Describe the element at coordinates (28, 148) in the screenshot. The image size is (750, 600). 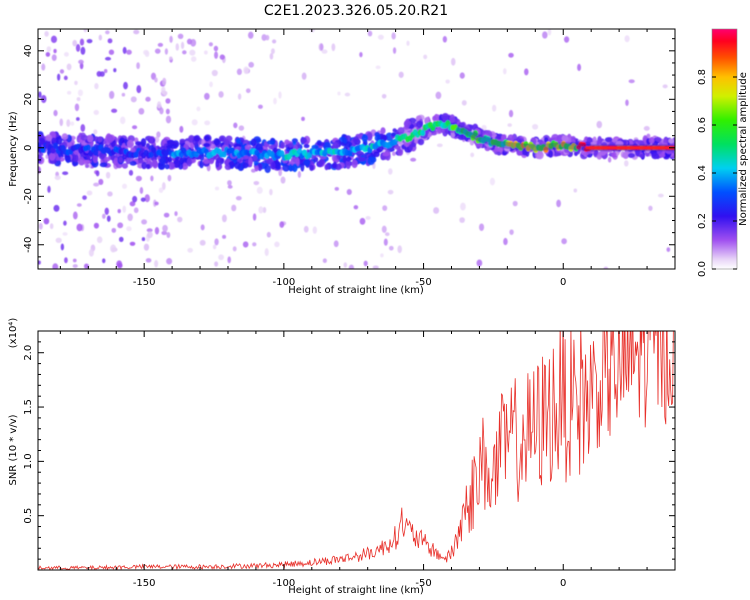
I see `y-tick-label: 0` at that location.